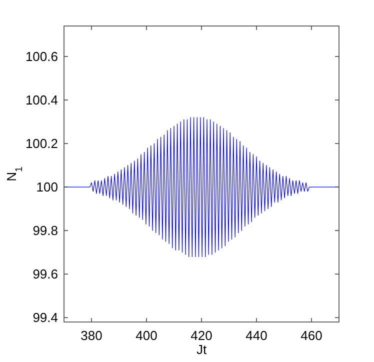  I want to click on y-tick-label: 100.4, so click(41, 100).